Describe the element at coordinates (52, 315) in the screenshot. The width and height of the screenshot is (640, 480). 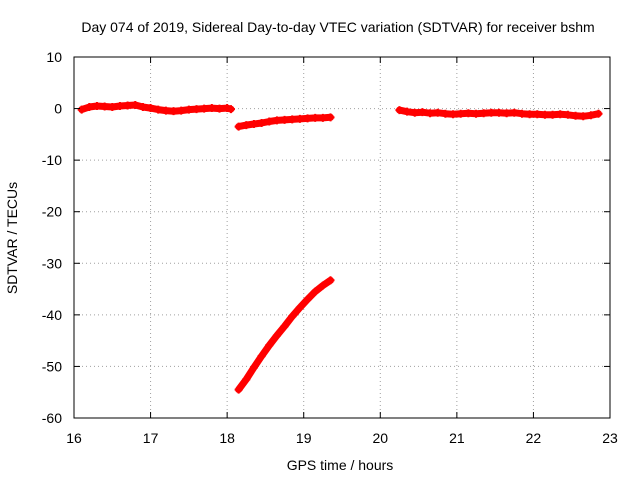
I see `y-tick-label: -40` at that location.